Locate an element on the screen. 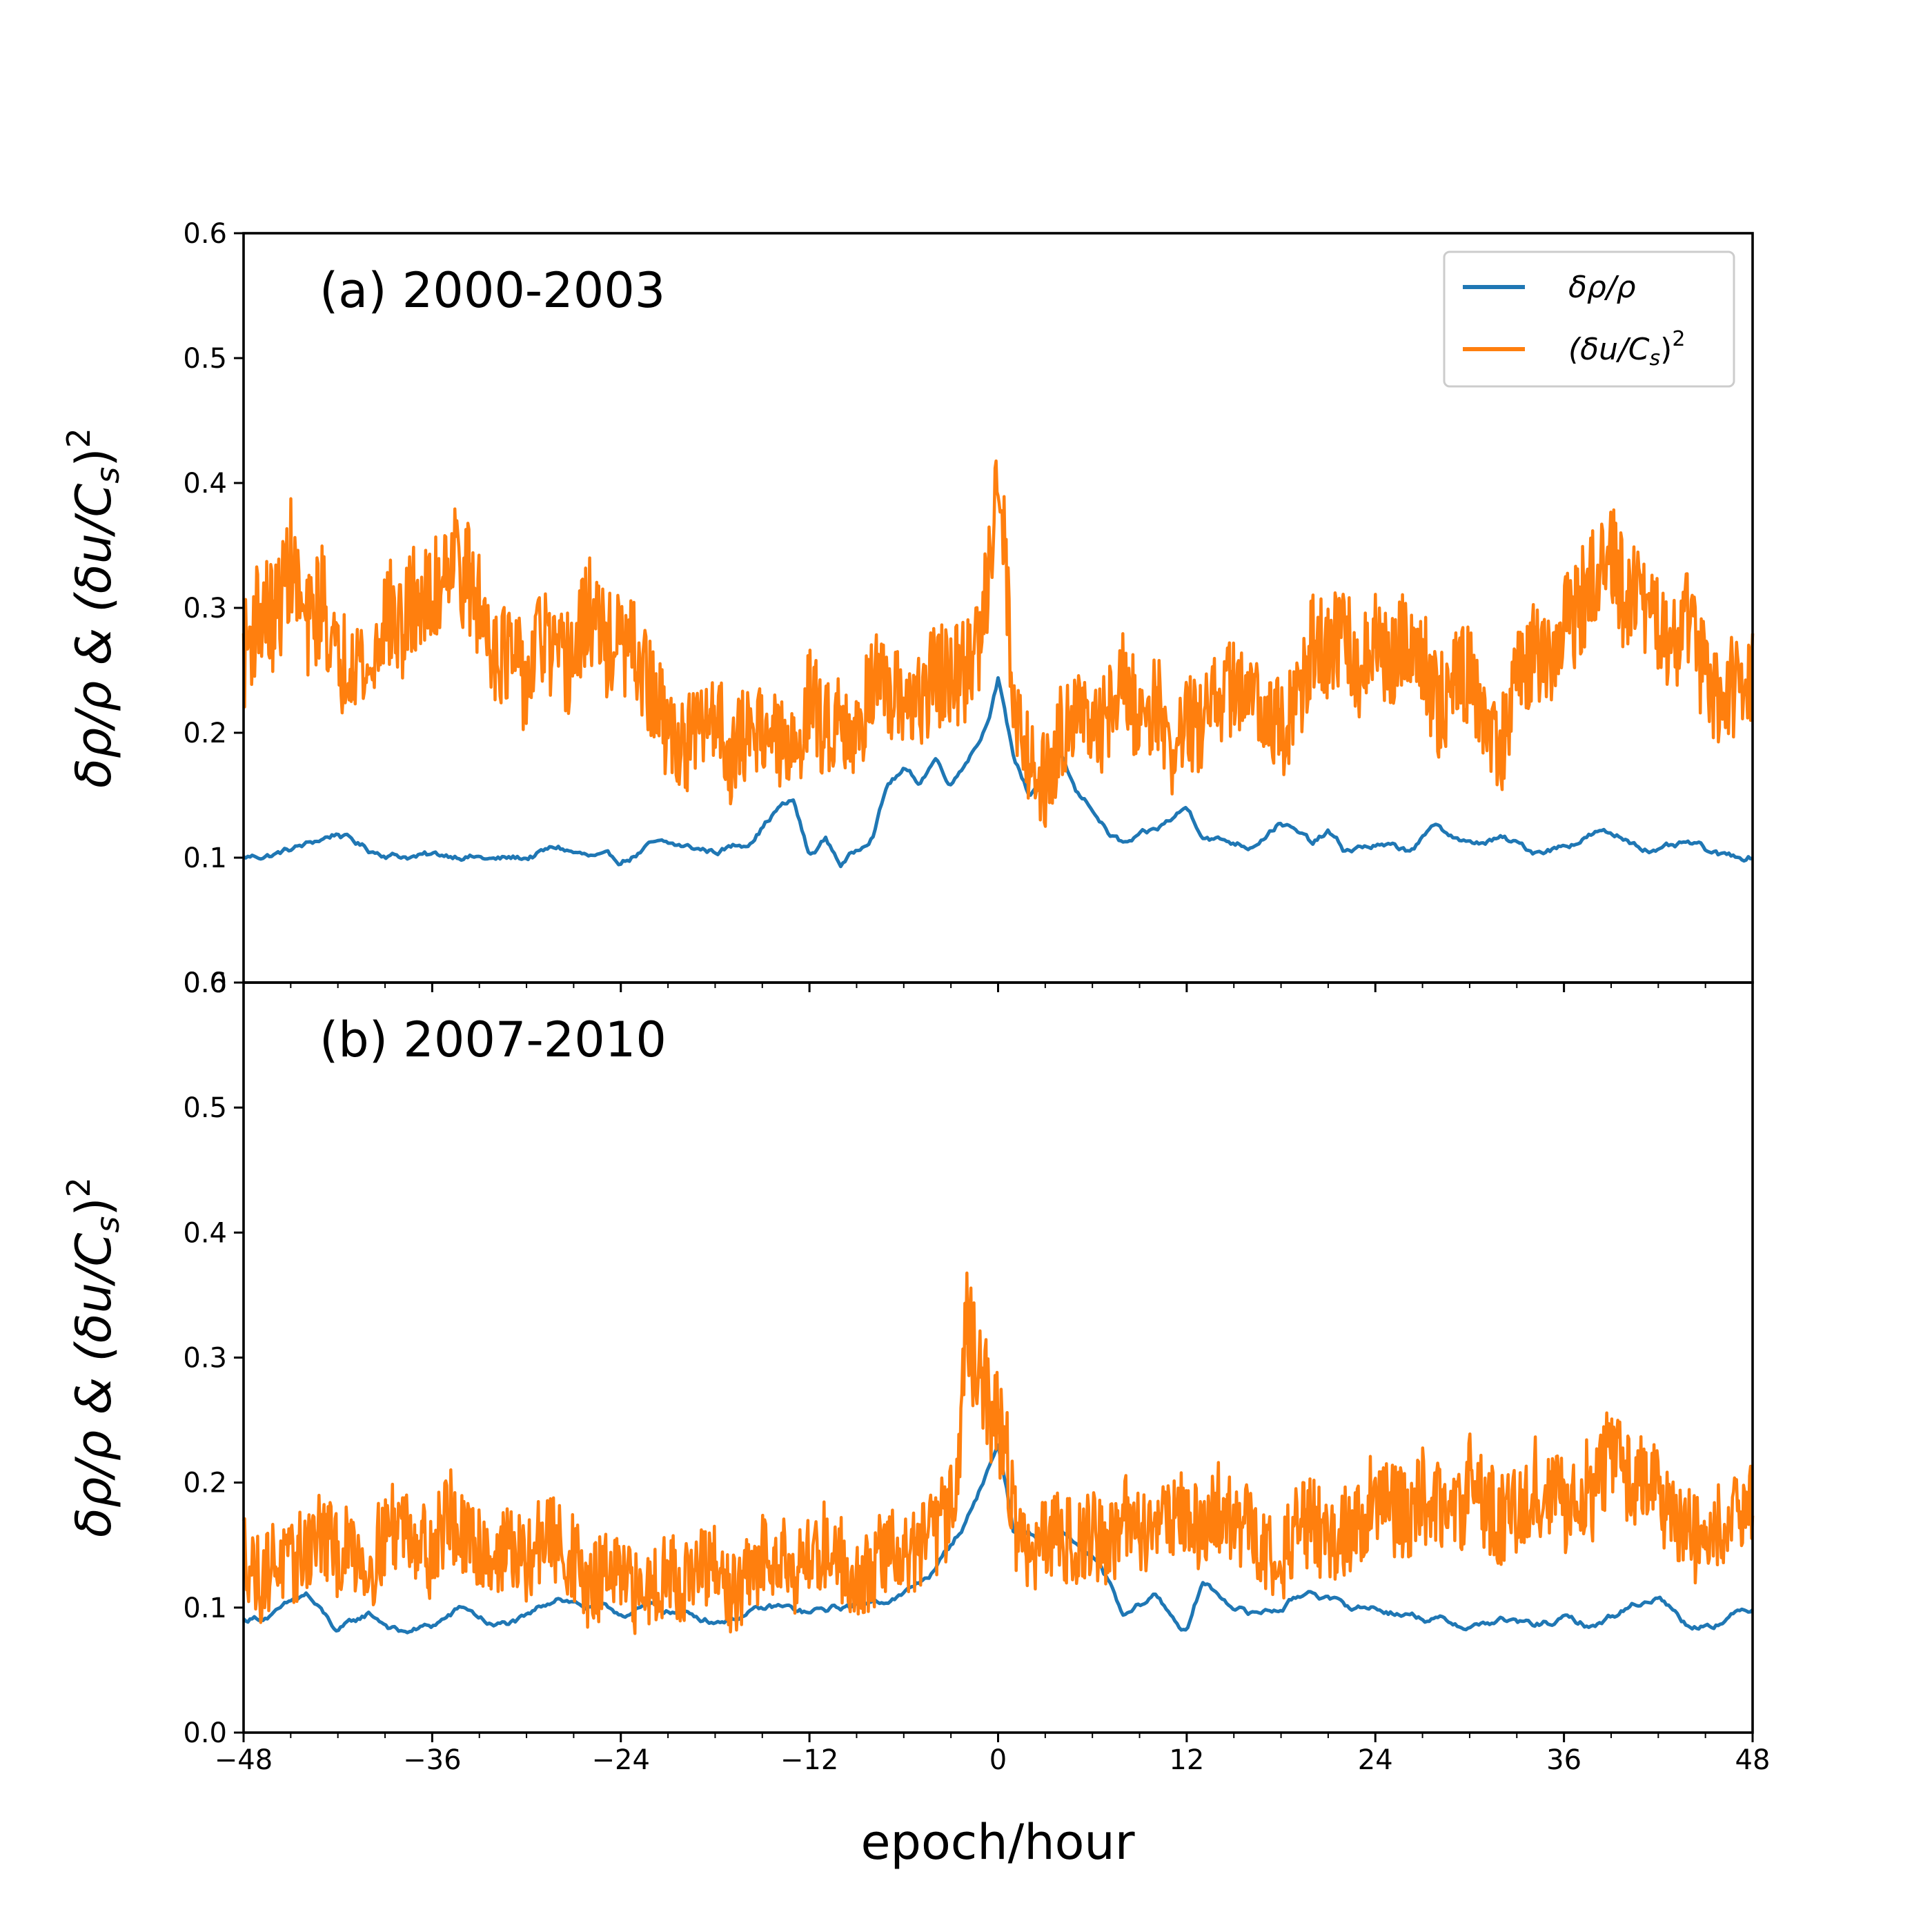 This screenshot has width=1932, height=1932. panel-b-y-axis-title-close: ) is located at coordinates (94, 1206).